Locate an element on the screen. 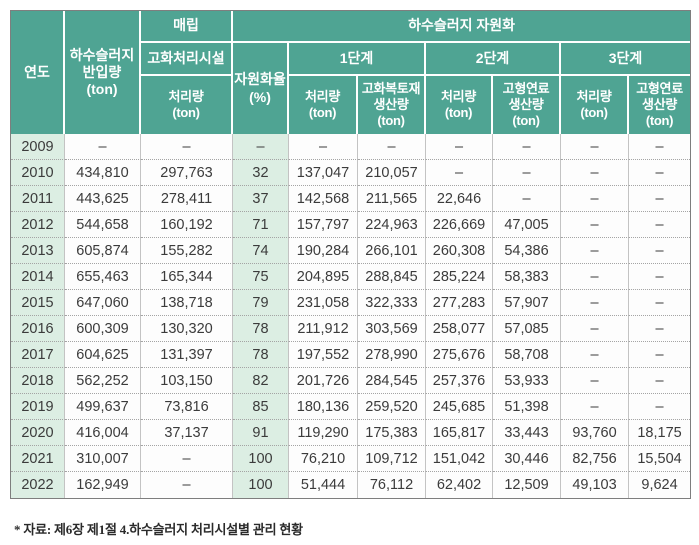 The width and height of the screenshot is (699, 545). value-cell: 201,726 is located at coordinates (323, 381).